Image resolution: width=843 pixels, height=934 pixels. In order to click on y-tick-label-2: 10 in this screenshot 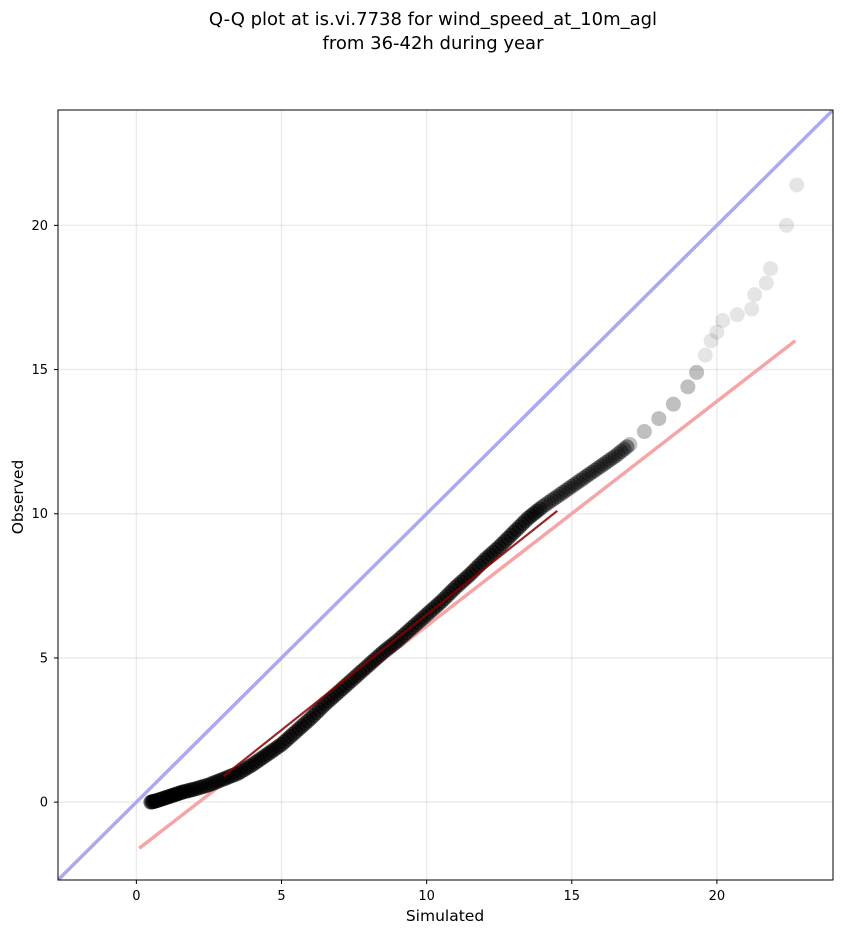, I will do `click(39, 514)`.